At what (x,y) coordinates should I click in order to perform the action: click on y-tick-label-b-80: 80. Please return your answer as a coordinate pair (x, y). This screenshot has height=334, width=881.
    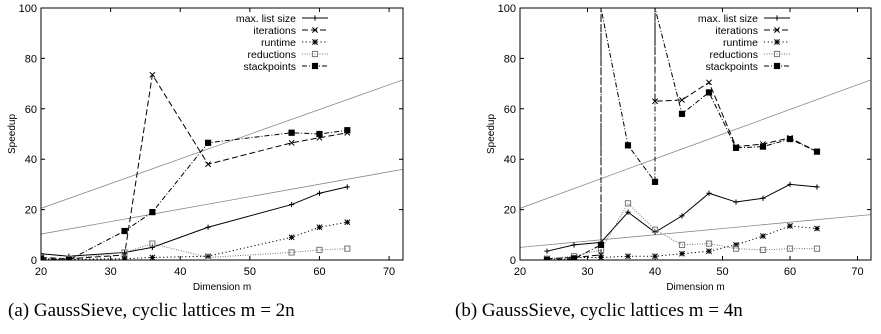
    Looking at the image, I should click on (510, 59).